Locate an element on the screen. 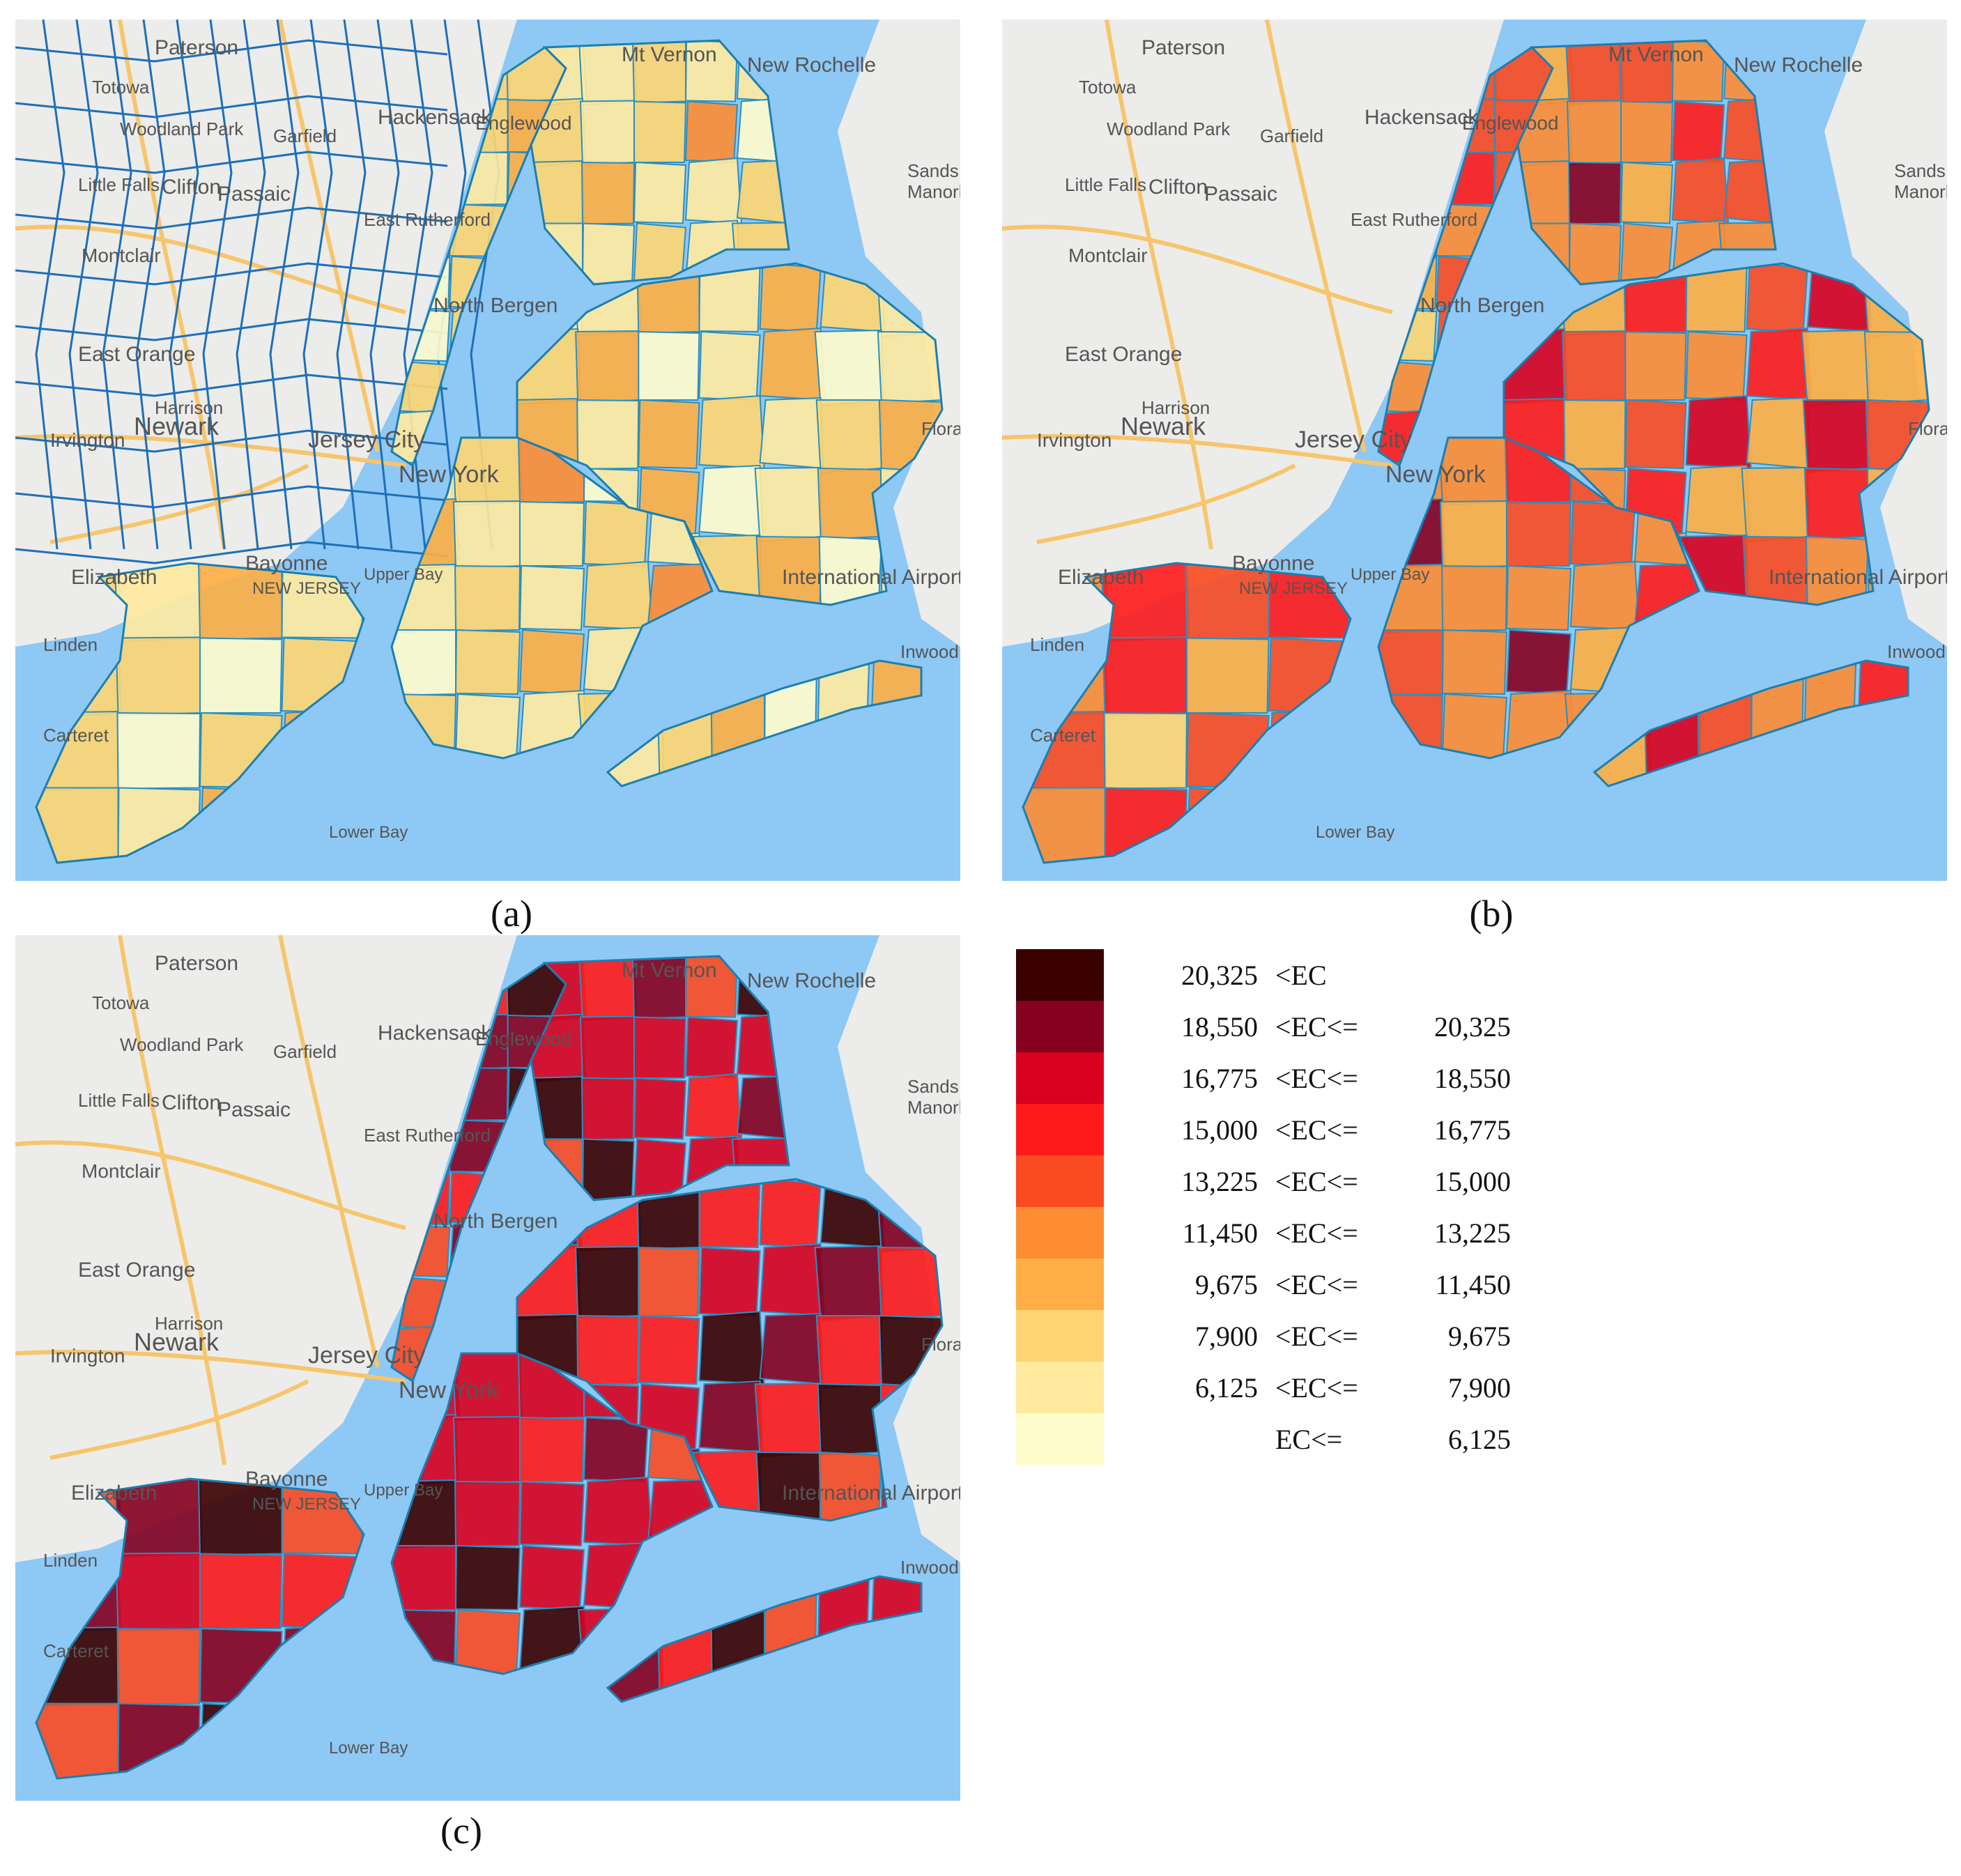 This screenshot has width=1961, height=1876. map-label-garfield: Garfield is located at coordinates (305, 1051).